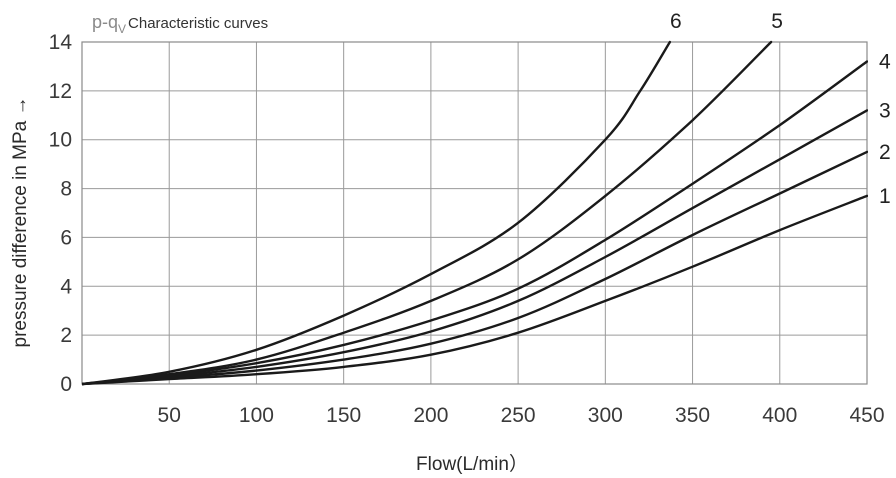 The image size is (896, 478). Describe the element at coordinates (777, 21) in the screenshot. I see `curve-label-5: 5` at that location.